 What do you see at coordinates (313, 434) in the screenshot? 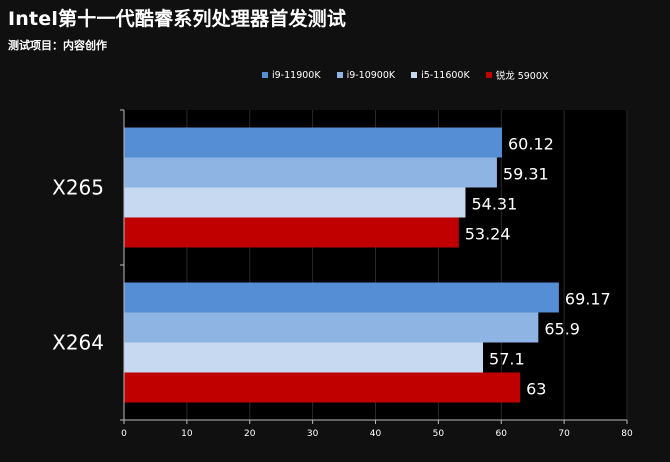
I see `x-tick-label: 30` at bounding box center [313, 434].